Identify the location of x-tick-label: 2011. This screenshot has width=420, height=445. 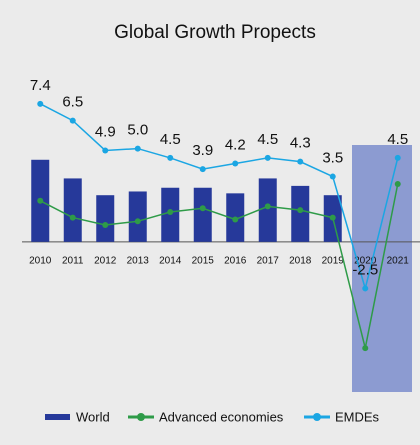
(73, 260).